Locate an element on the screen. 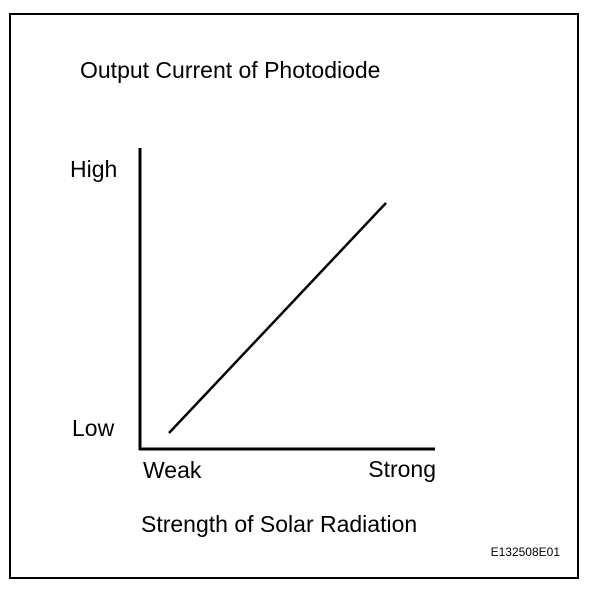 Image resolution: width=608 pixels, height=590 pixels. figure-code: E132508E01 is located at coordinates (526, 552).